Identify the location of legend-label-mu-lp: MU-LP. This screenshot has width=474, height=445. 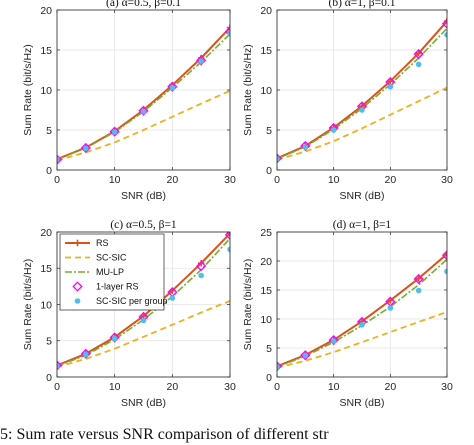
(110, 272).